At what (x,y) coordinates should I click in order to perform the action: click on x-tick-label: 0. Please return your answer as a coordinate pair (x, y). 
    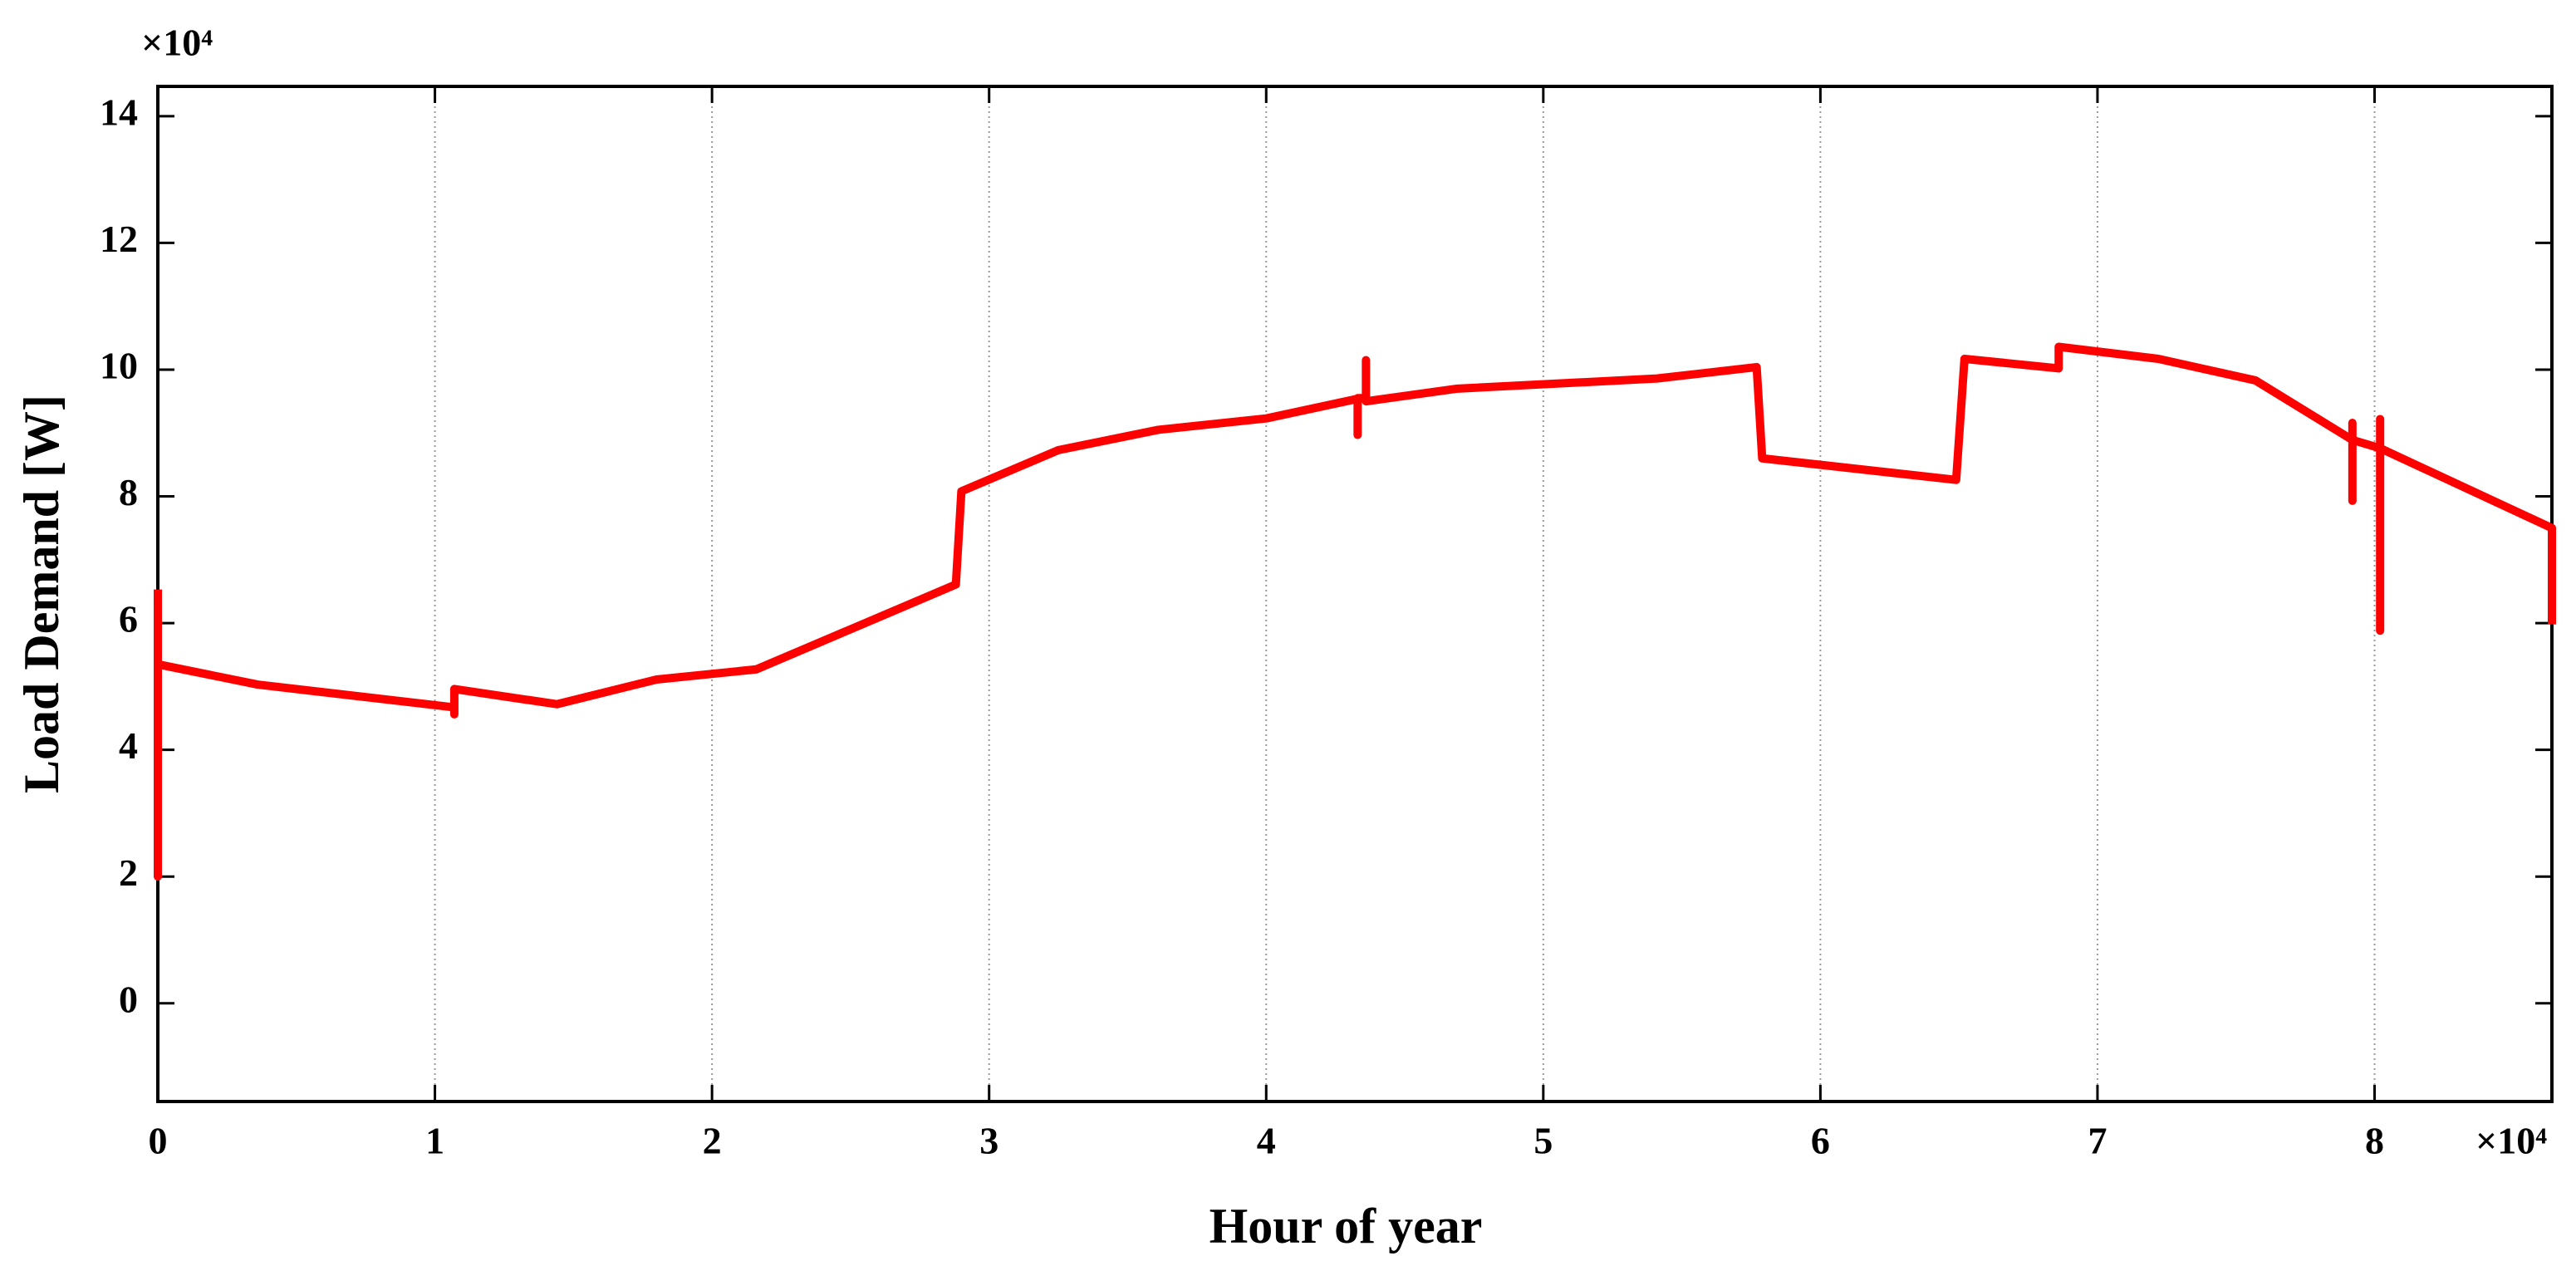
    Looking at the image, I should click on (158, 1141).